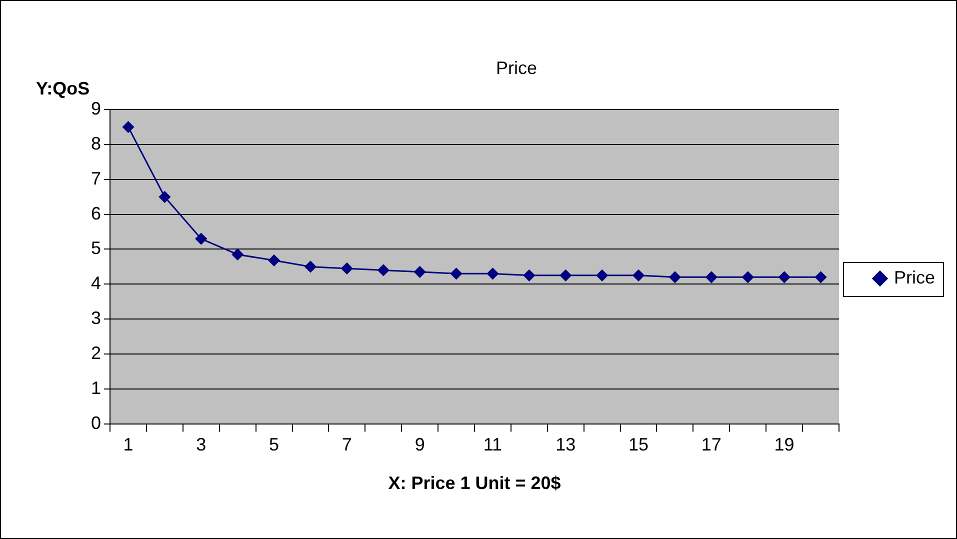 The image size is (957, 539). Describe the element at coordinates (566, 444) in the screenshot. I see `x-tick-label: 13` at that location.